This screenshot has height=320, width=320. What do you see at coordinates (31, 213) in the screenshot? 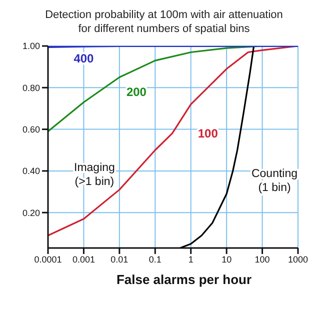
I see `y-tick-label: 0.20` at bounding box center [31, 213].